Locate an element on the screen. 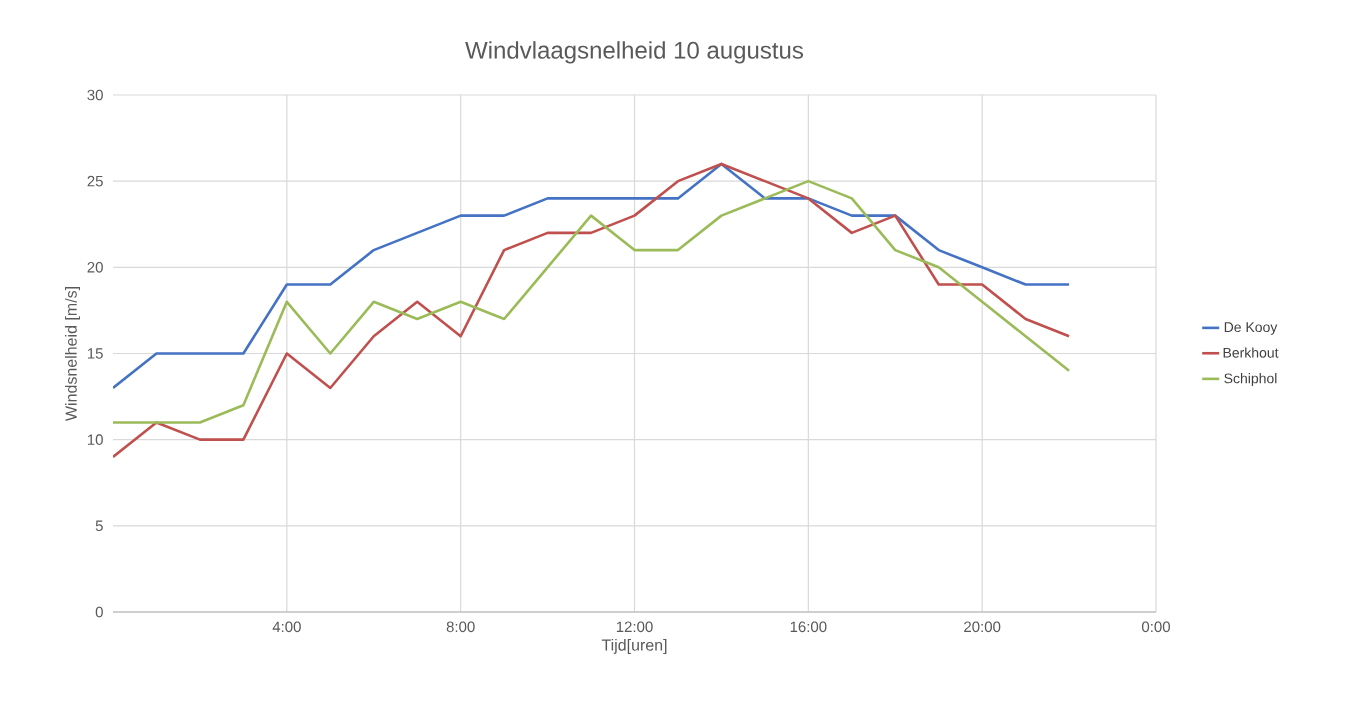 The height and width of the screenshot is (713, 1370). x-tick-label: 4:00 is located at coordinates (286, 627).